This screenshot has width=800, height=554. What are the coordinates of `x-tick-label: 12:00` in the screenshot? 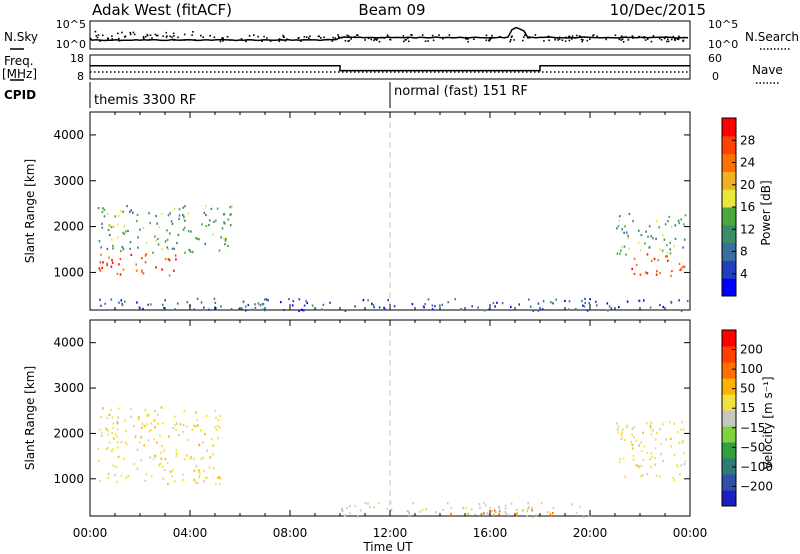 It's located at (390, 533).